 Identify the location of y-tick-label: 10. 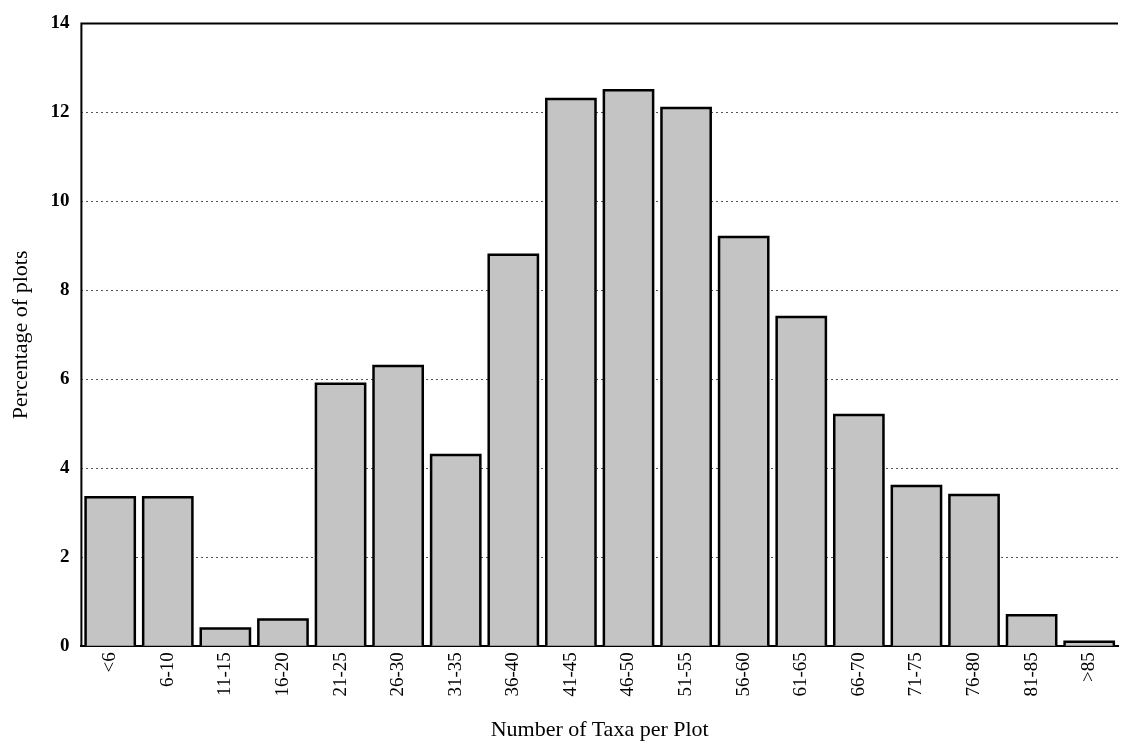
(60, 200).